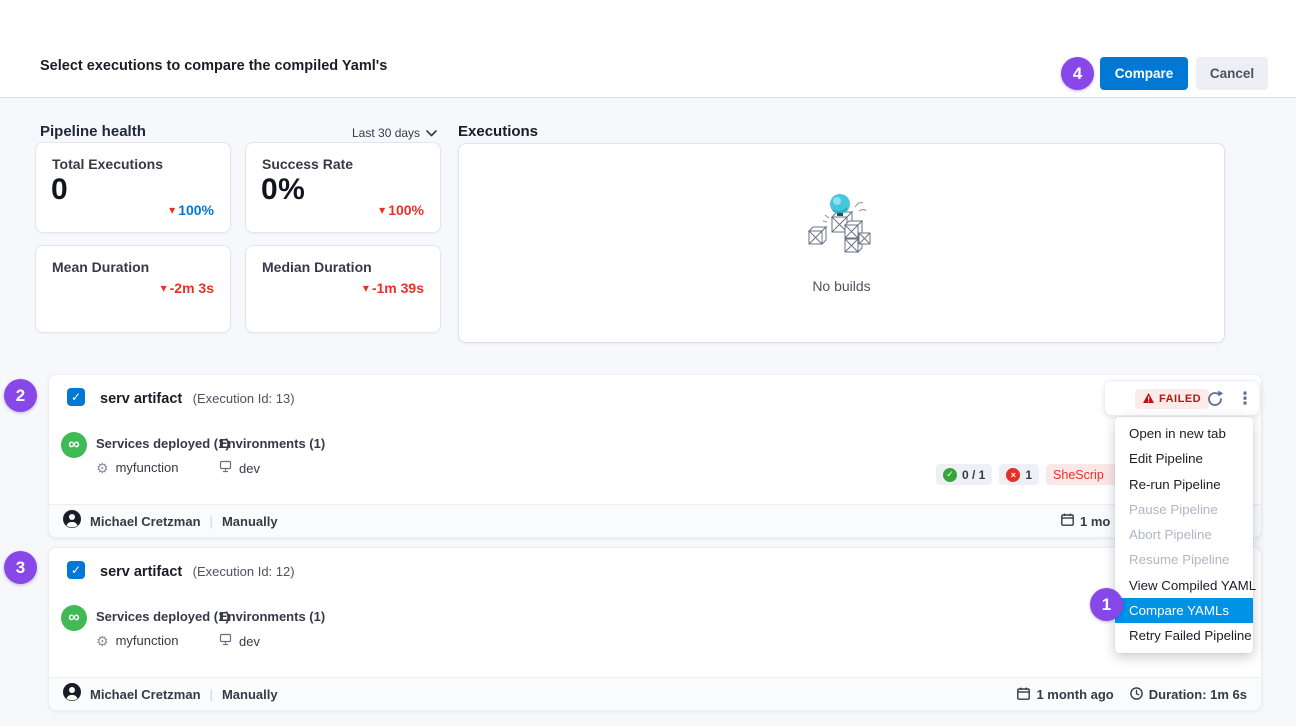  Describe the element at coordinates (1184, 611) in the screenshot. I see `menu-item-compare-yamls: Compare YAMLs` at that location.